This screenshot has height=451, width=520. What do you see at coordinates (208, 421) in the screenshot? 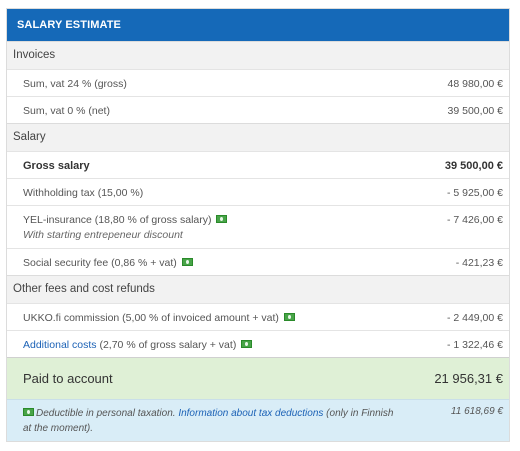
I see `deduction-text-end: (only in Finnish at the moment).` at bounding box center [208, 421].